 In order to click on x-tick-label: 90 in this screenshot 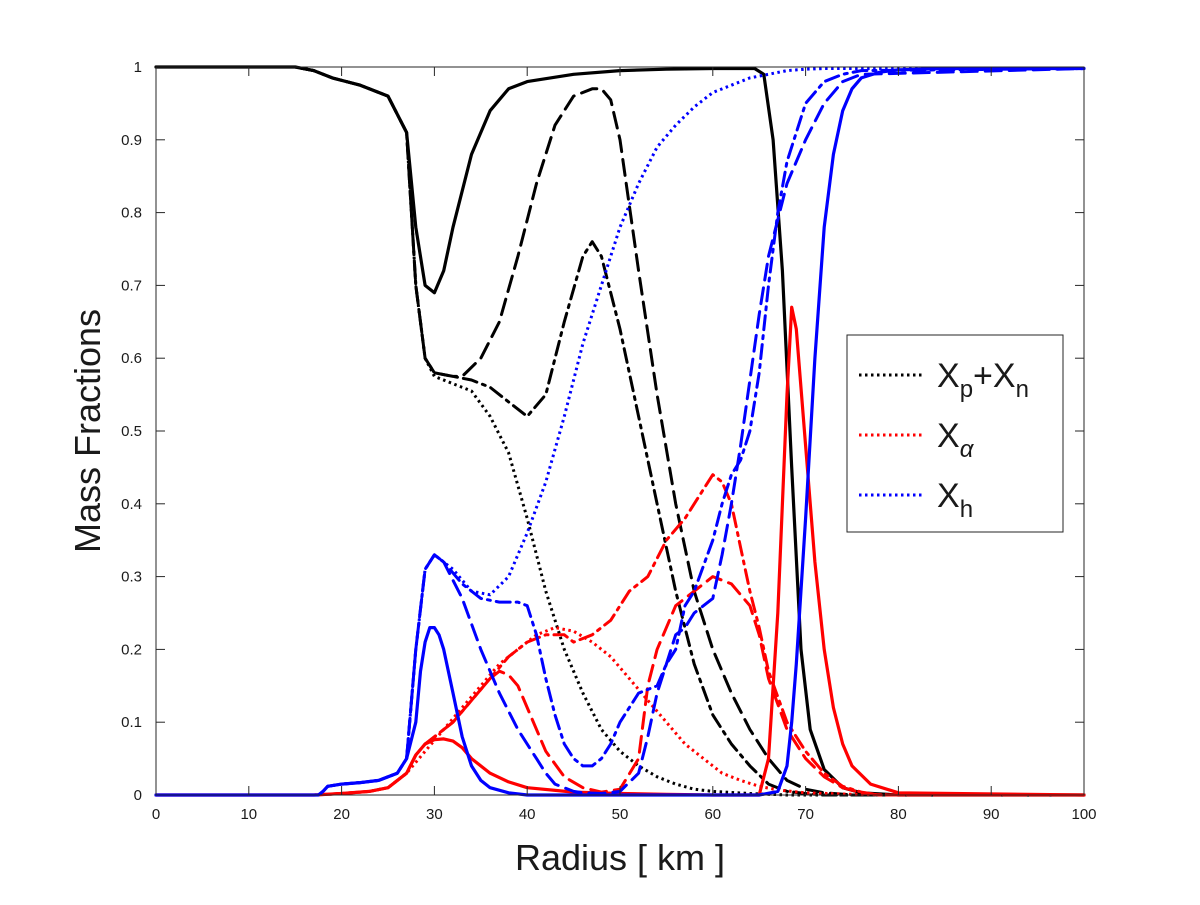, I will do `click(991, 814)`.